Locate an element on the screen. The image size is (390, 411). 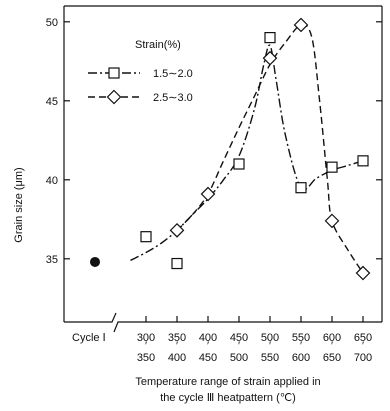
x-axis-title-line2: the cycle Ⅲ heatpattern (℃) is located at coordinates (228, 398).